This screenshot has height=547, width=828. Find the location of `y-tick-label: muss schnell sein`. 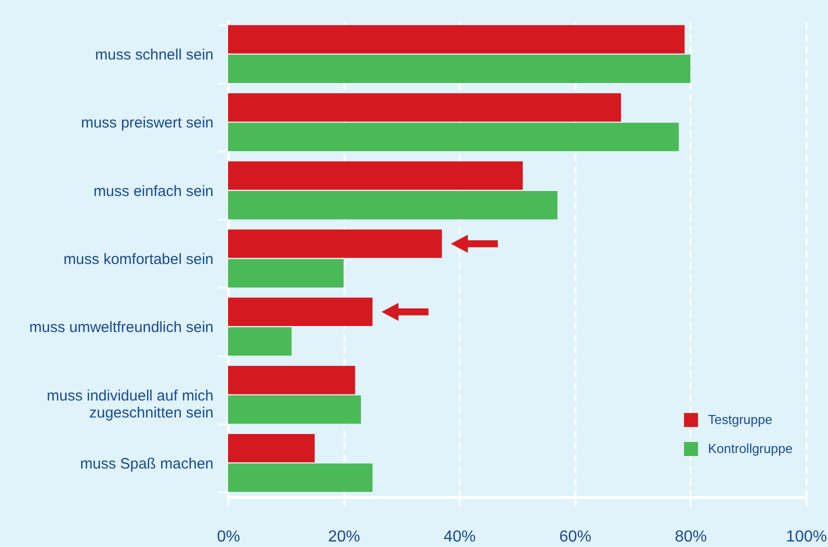

y-tick-label: muss schnell sein is located at coordinates (154, 55).